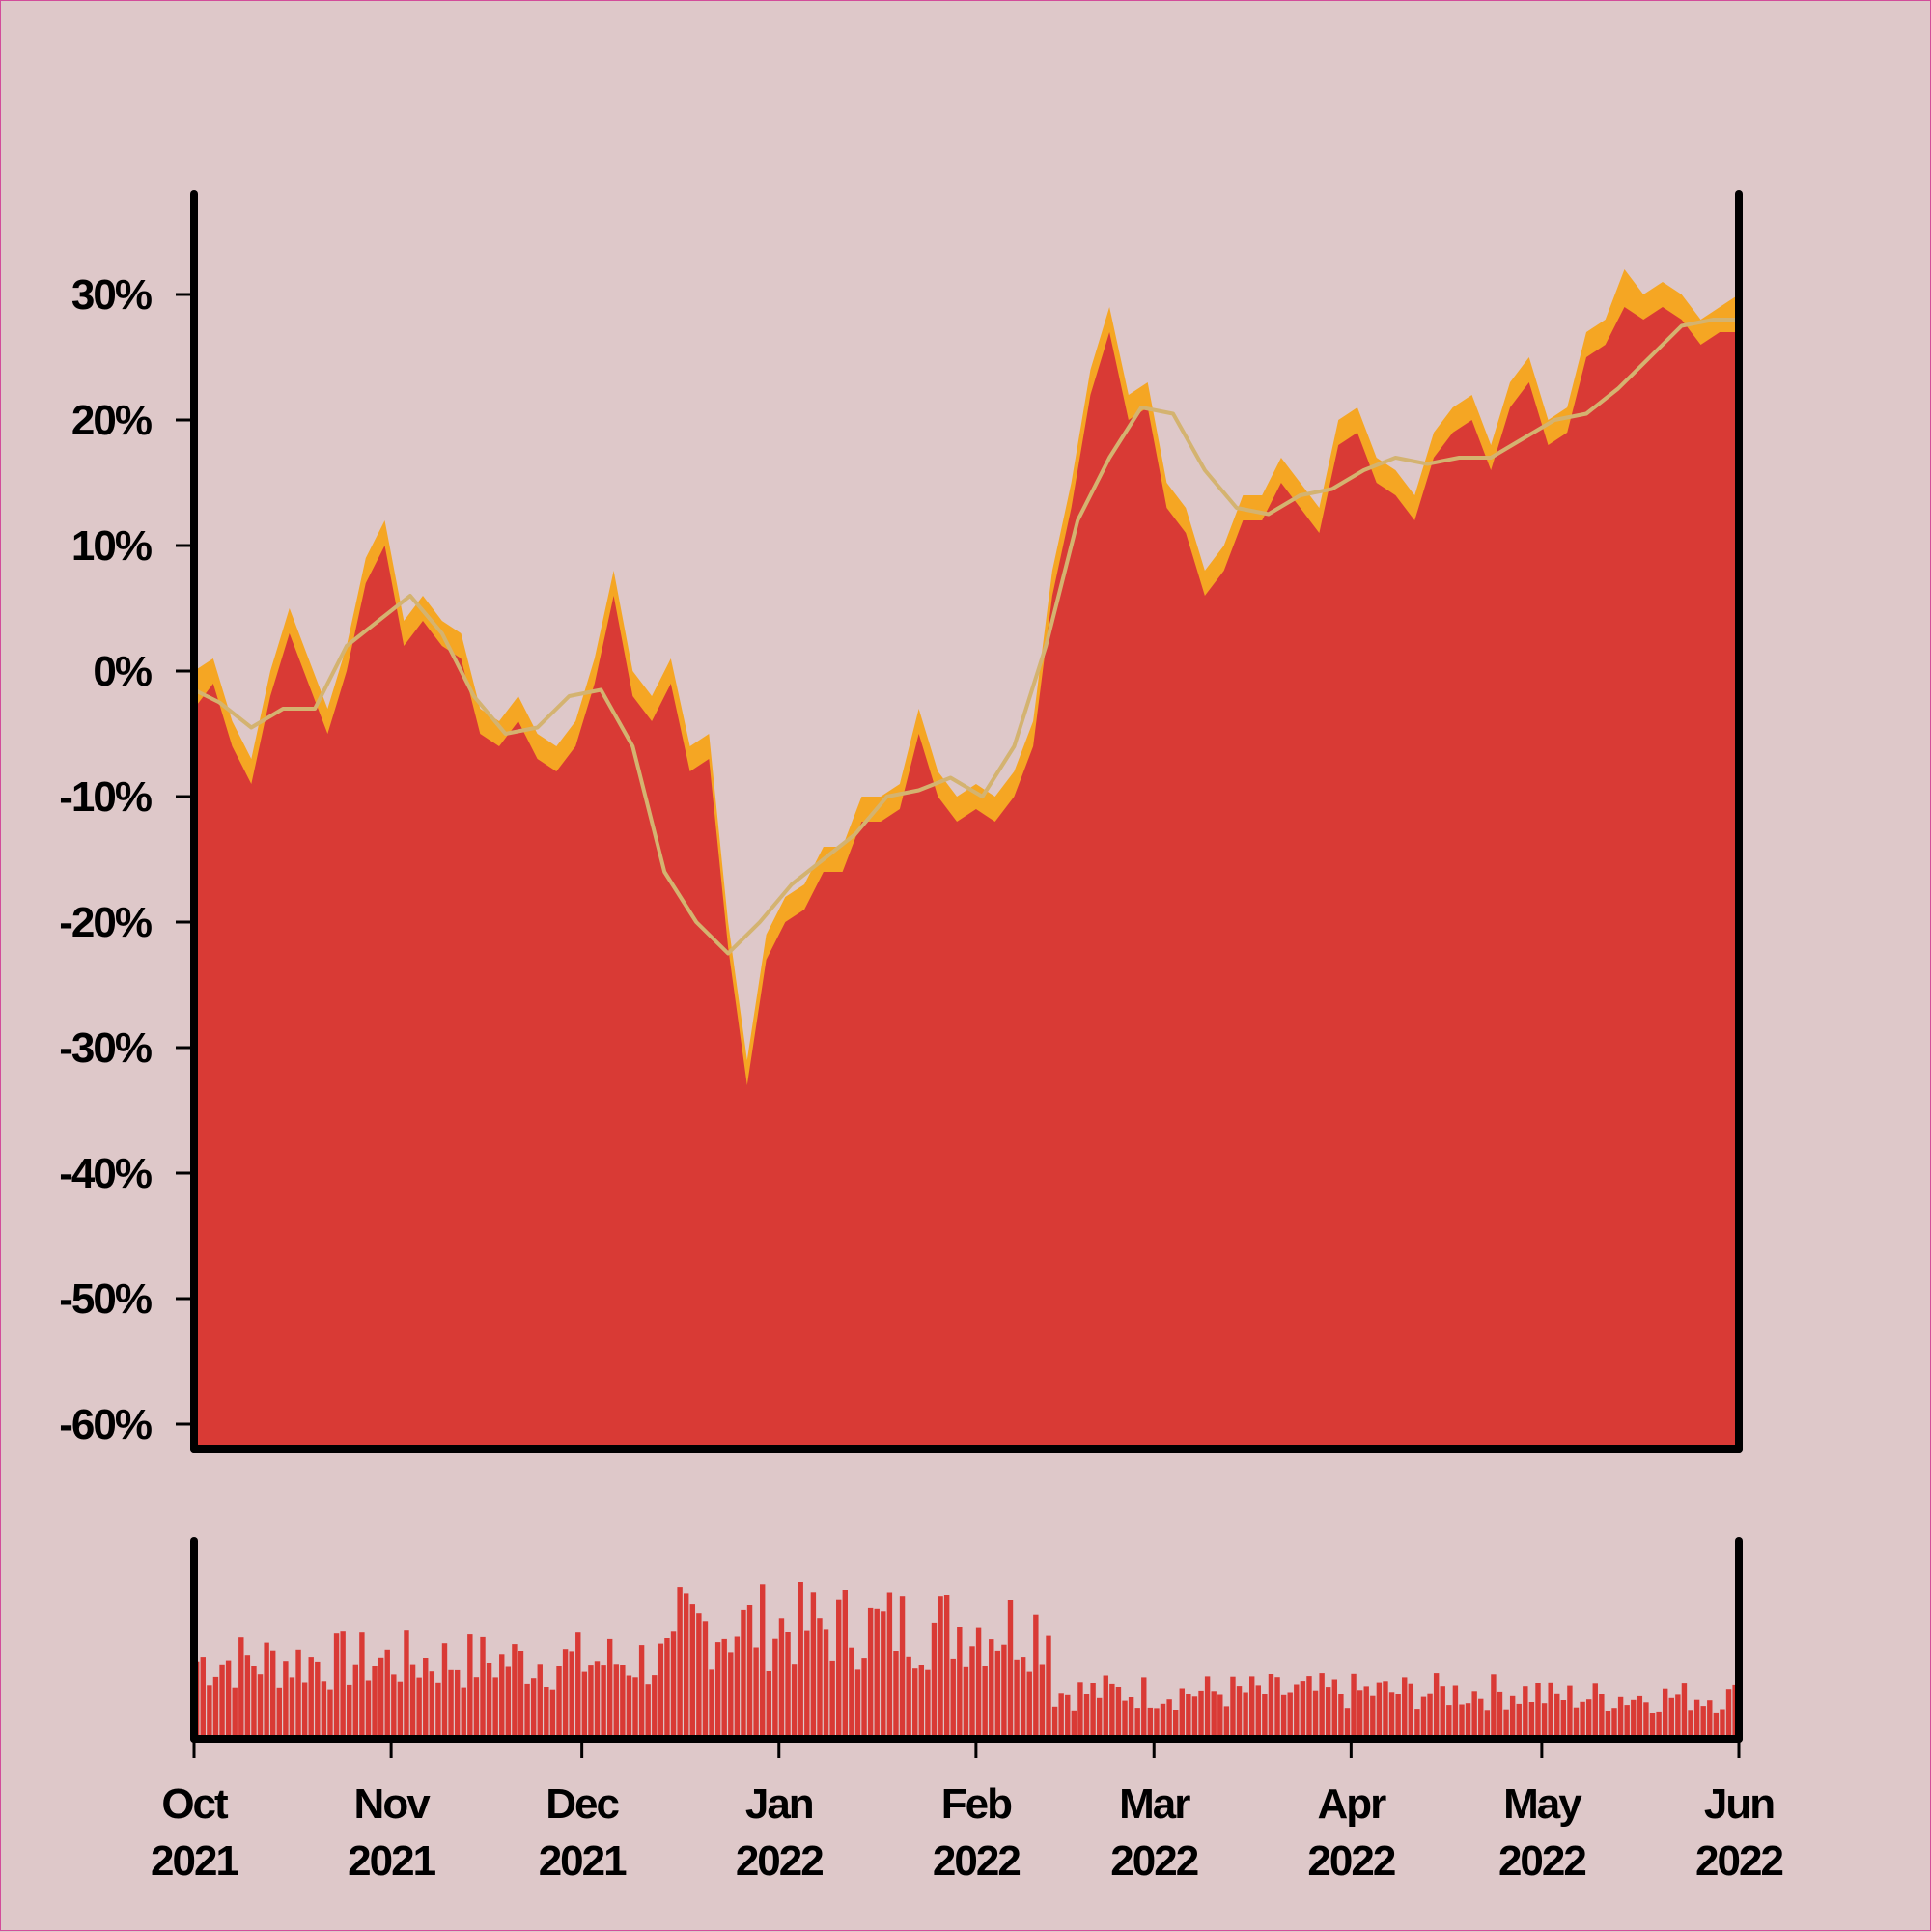  I want to click on x-tick-month: Feb, so click(976, 1804).